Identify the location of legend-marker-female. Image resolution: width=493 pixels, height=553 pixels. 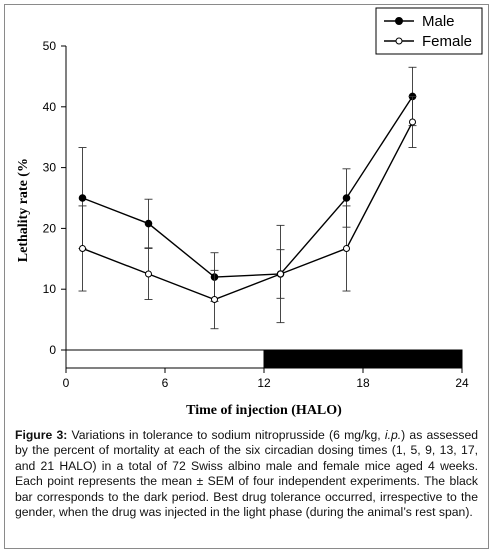
(399, 41).